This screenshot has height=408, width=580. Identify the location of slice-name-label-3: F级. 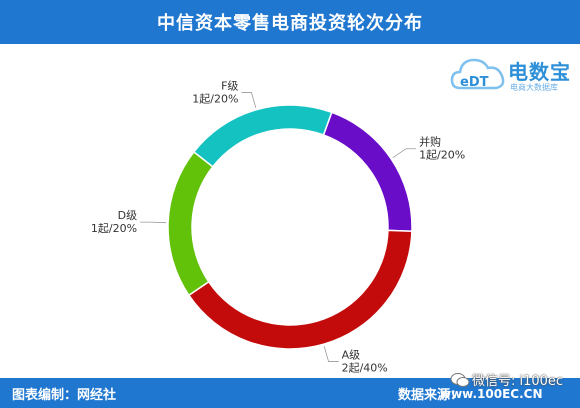
(229, 85).